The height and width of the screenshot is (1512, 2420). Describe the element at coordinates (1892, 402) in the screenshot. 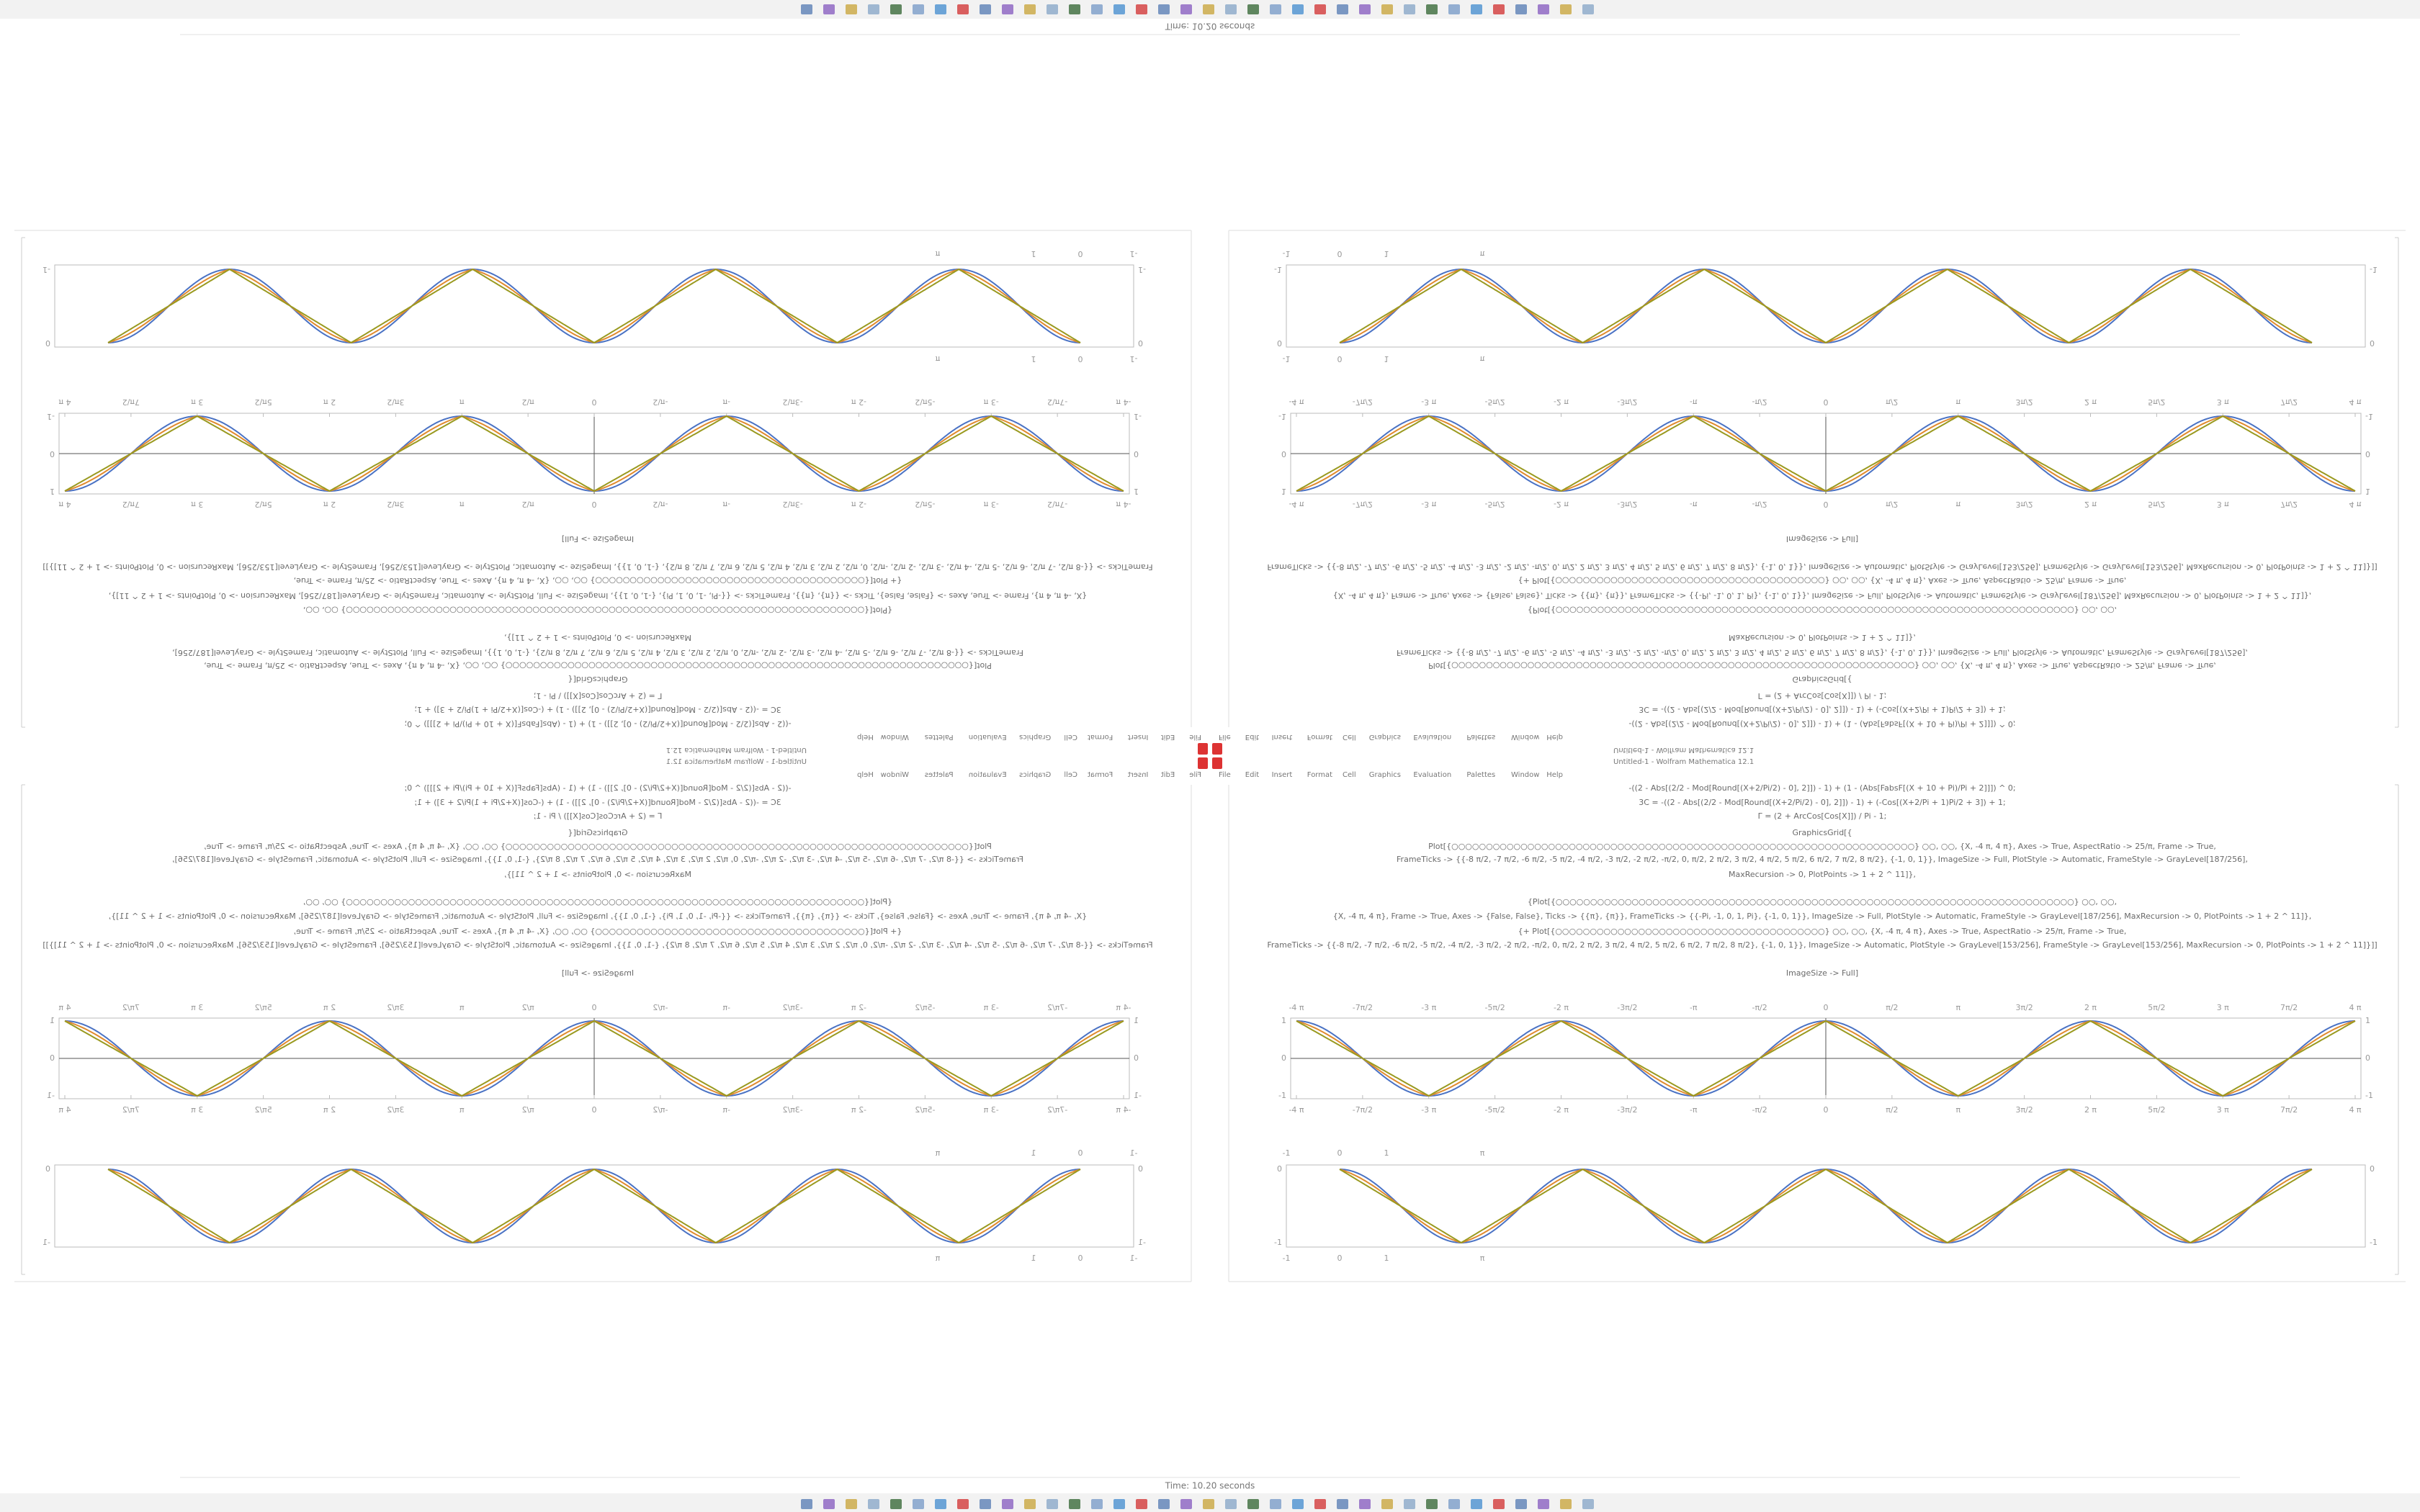

I see `x-tick-label: π/2` at that location.